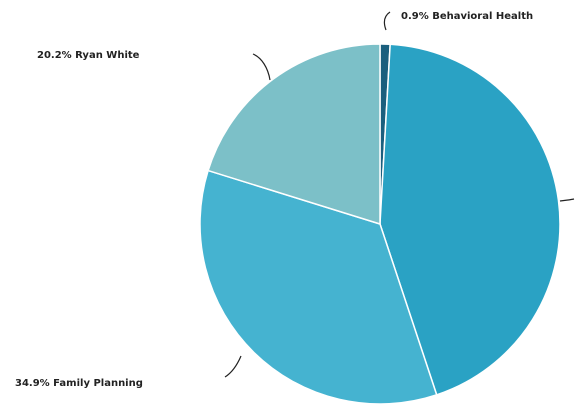 This screenshot has height=406, width=586. I want to click on leader-ryan-white, so click(261, 67).